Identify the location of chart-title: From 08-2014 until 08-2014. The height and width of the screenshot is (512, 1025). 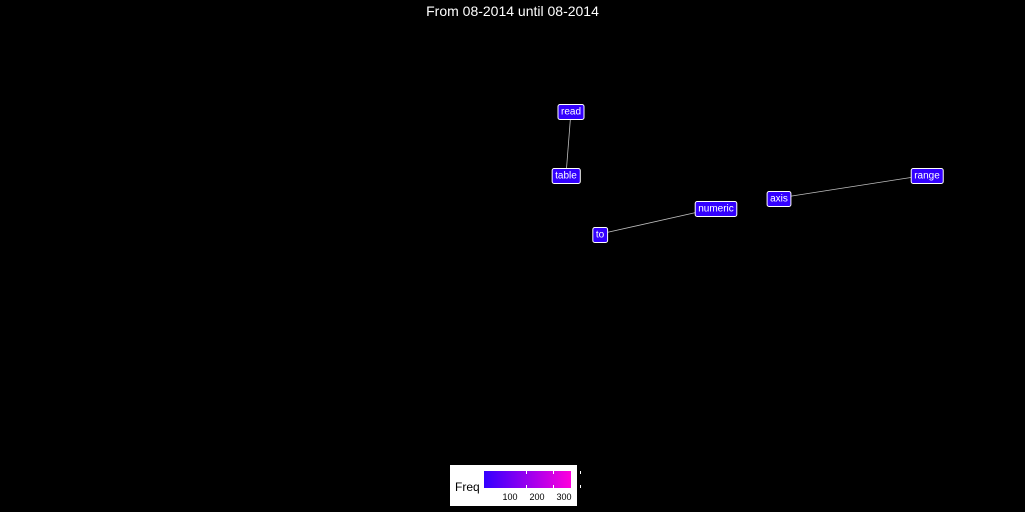
(512, 11).